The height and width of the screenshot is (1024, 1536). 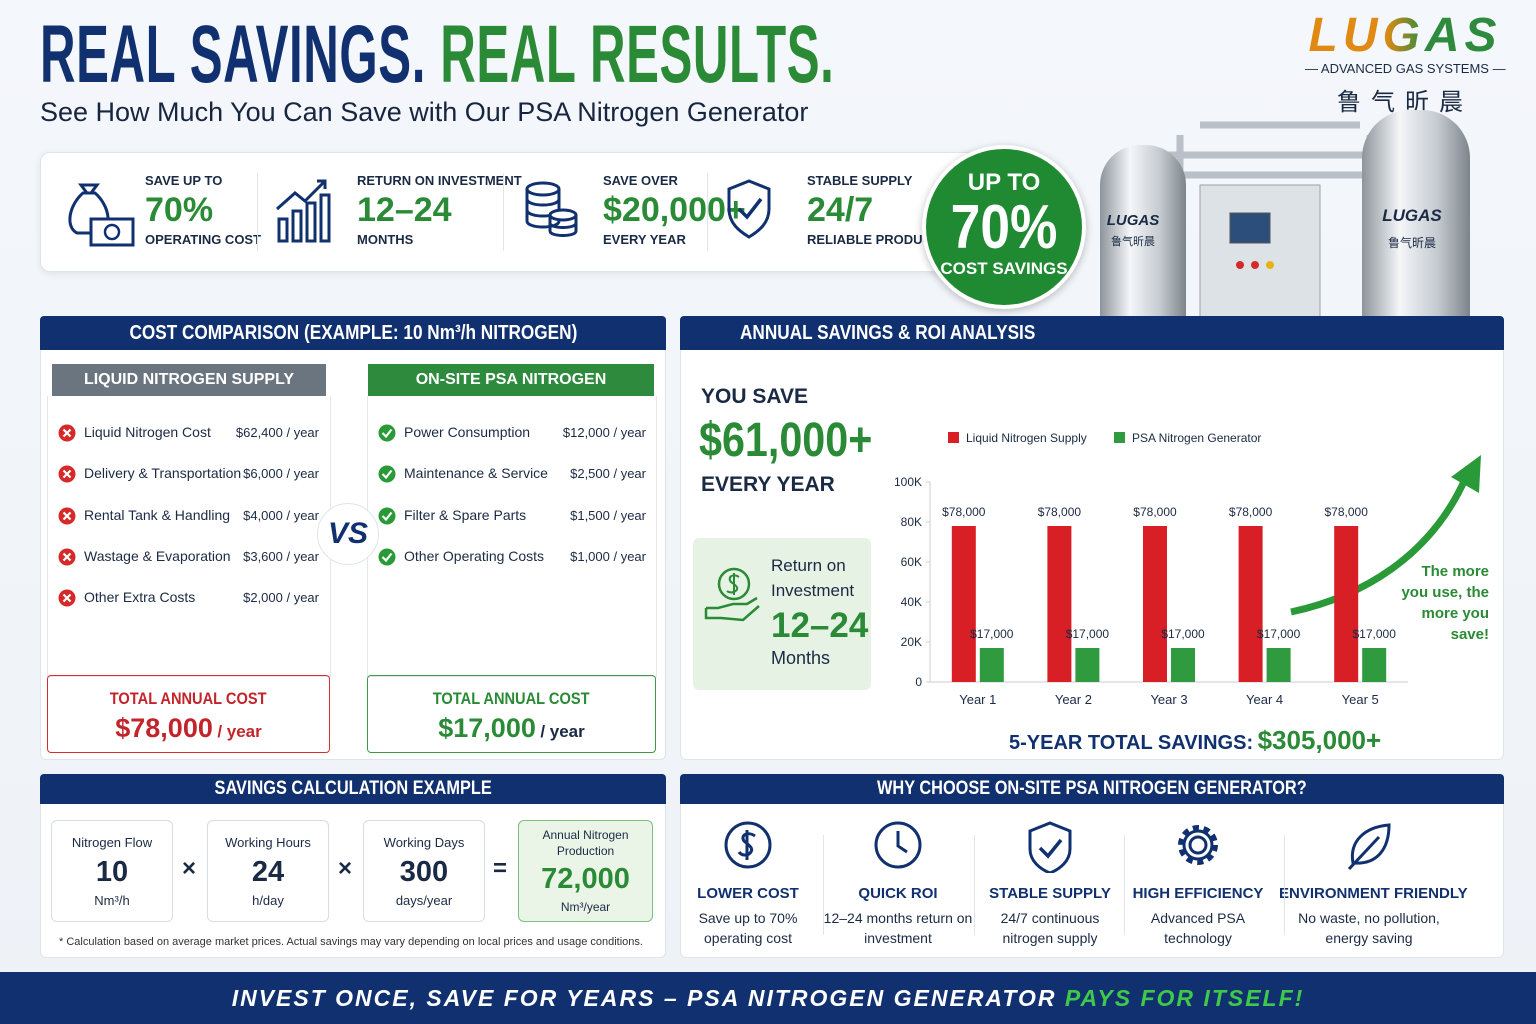 What do you see at coordinates (782, 614) in the screenshot?
I see `roi-box: Return on Investment 12–24 Months` at bounding box center [782, 614].